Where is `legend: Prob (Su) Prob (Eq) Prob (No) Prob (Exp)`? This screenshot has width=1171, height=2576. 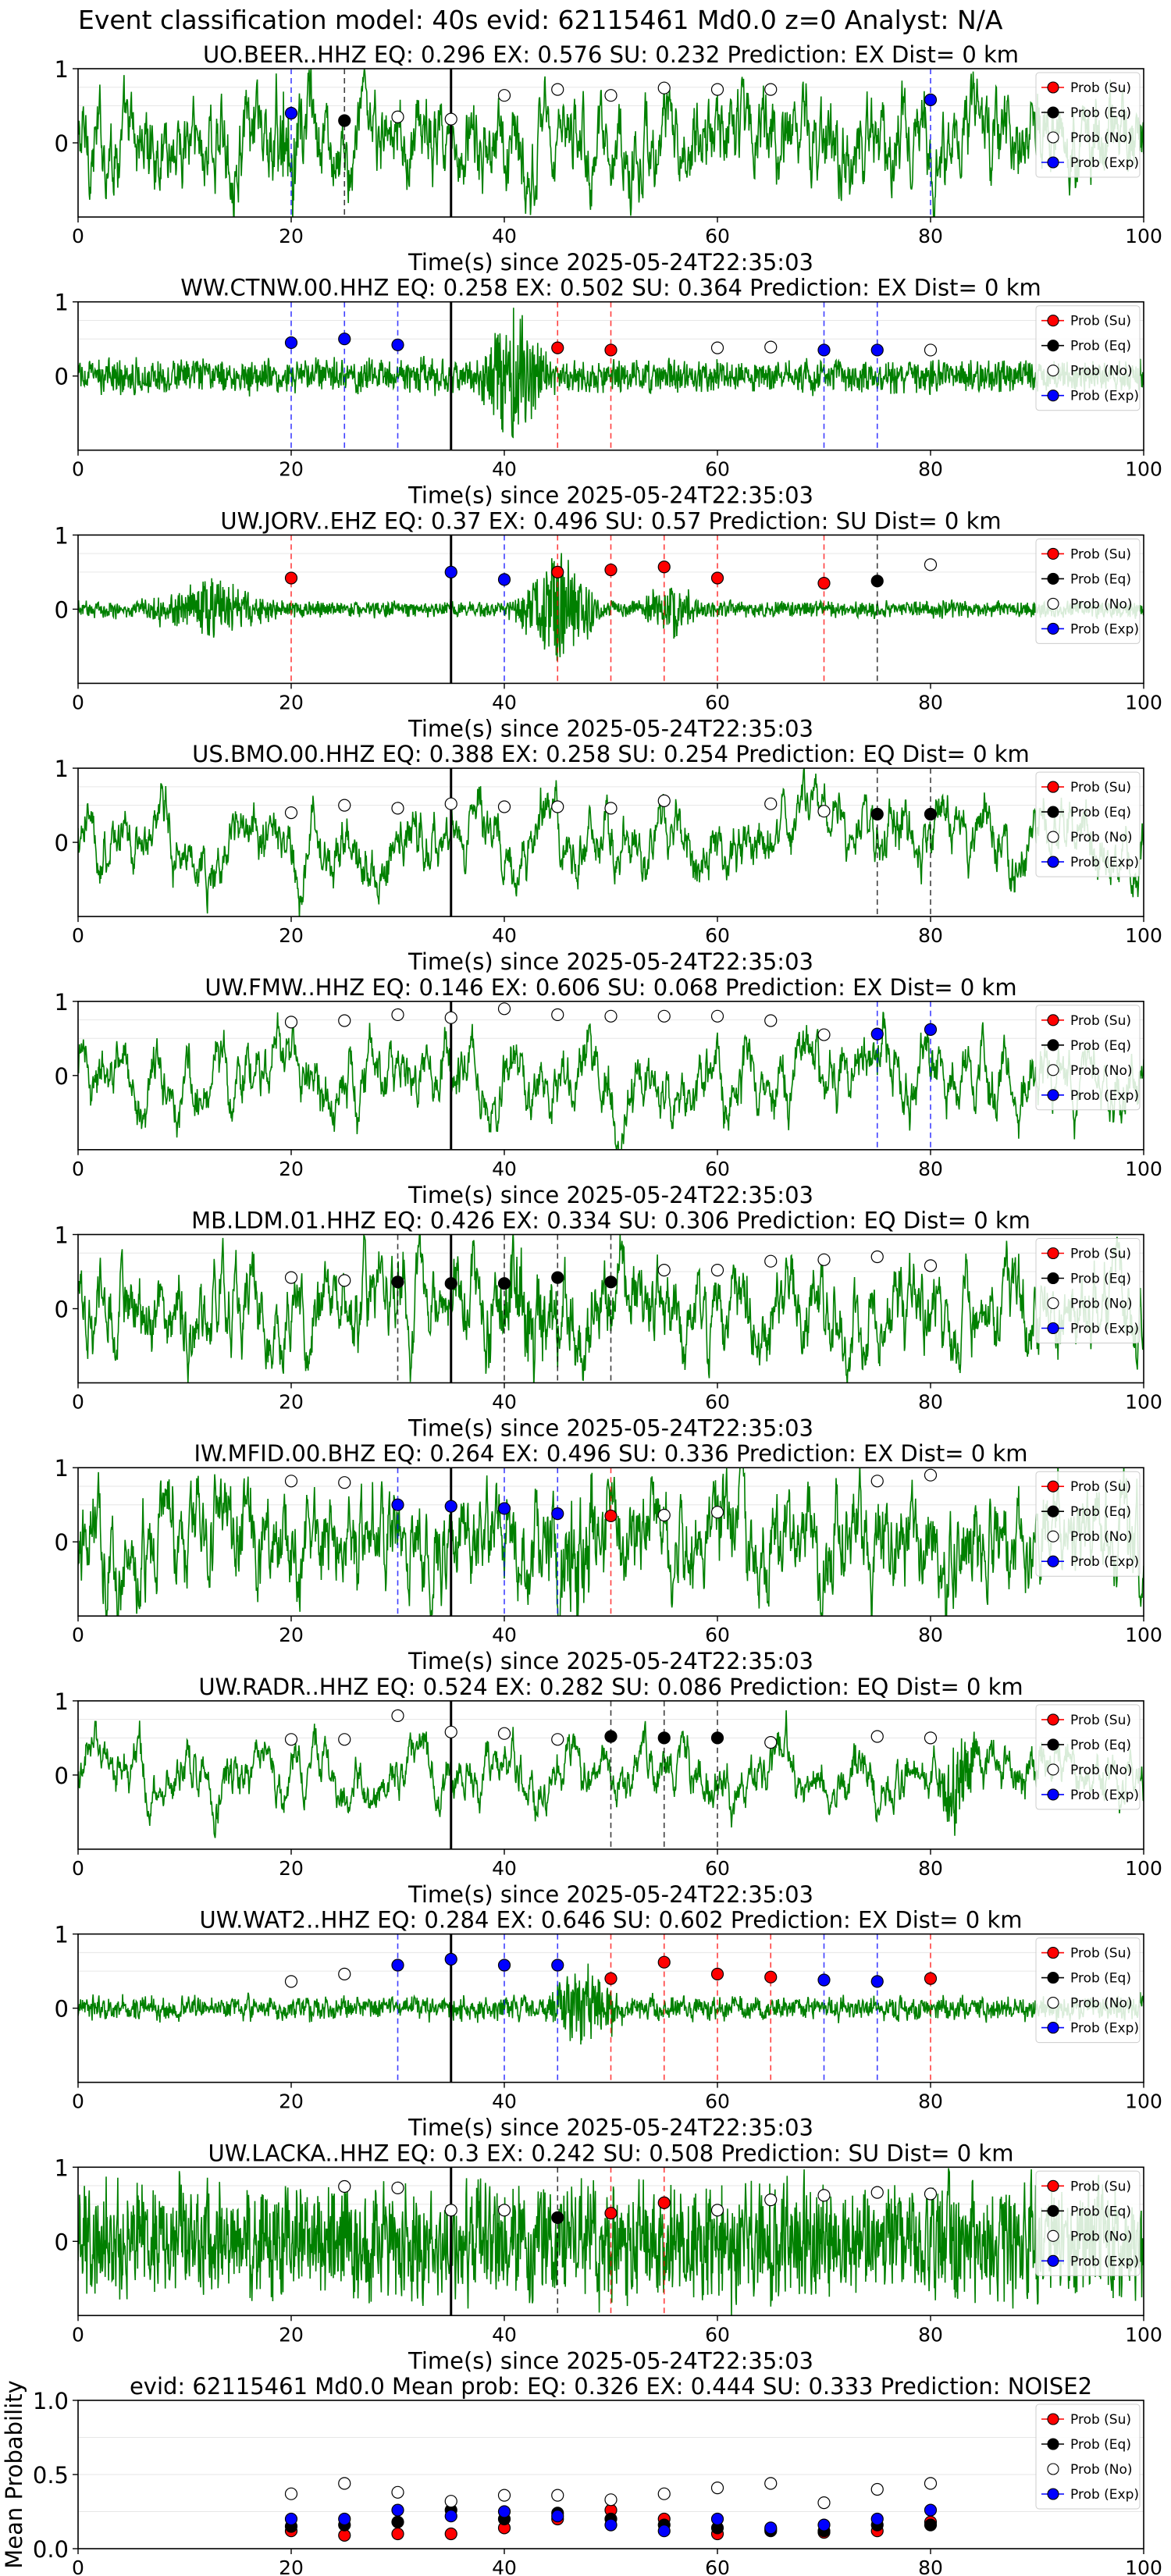
legend: Prob (Su) Prob (Eq) Prob (No) Prob (Exp) is located at coordinates (1088, 358).